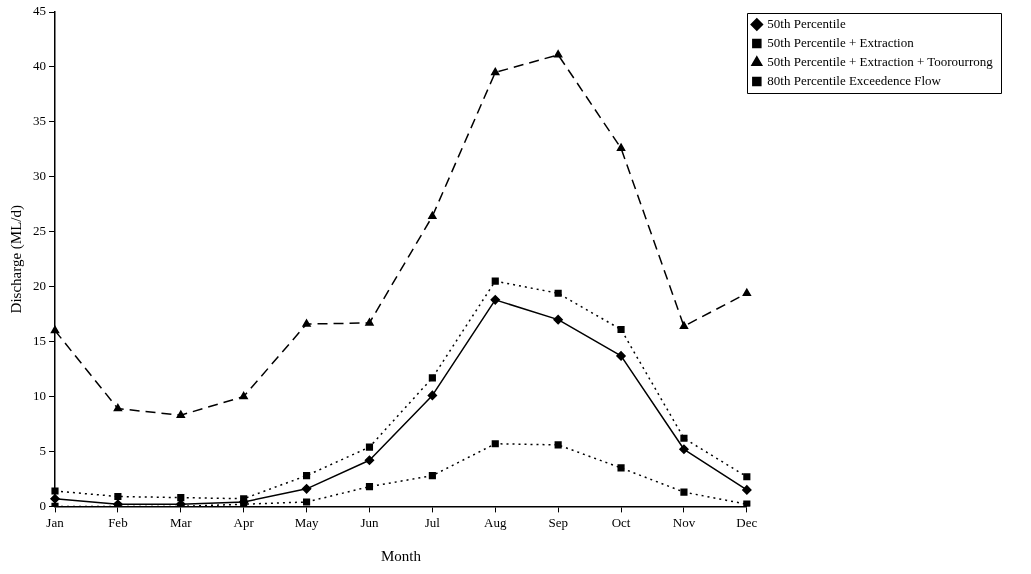 This screenshot has height=574, width=1031. What do you see at coordinates (747, 522) in the screenshot?
I see `x-tick-label: Dec` at bounding box center [747, 522].